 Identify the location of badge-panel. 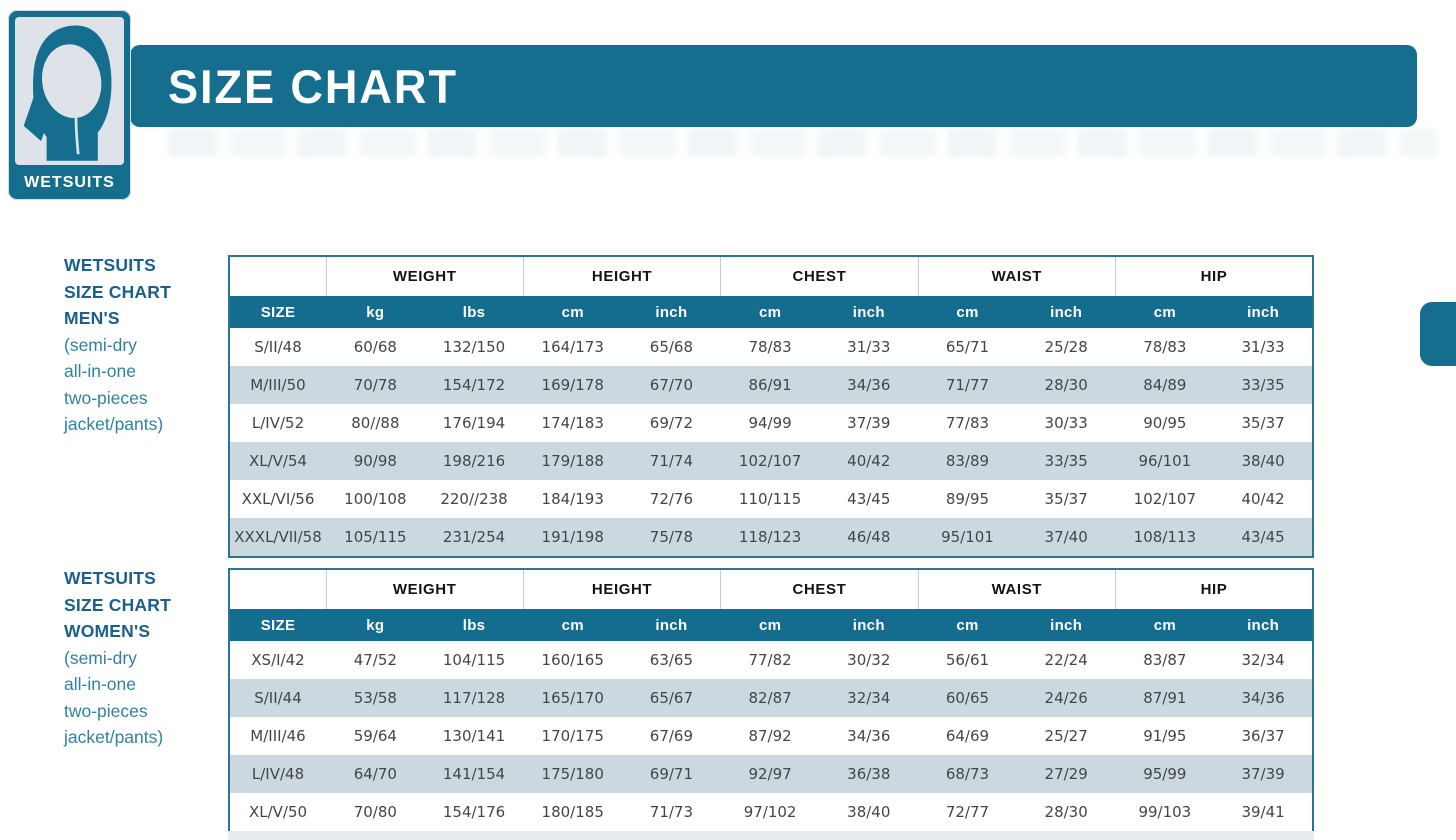
(69, 91).